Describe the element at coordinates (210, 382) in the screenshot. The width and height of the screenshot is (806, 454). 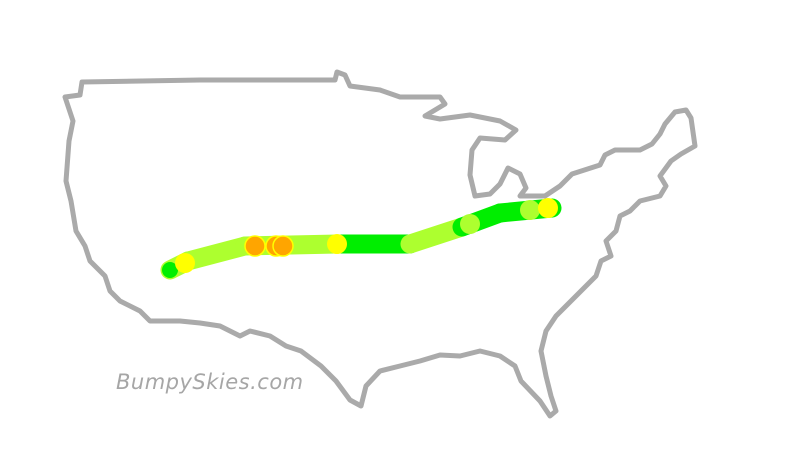
I see `watermark: BumpySkies.com` at that location.